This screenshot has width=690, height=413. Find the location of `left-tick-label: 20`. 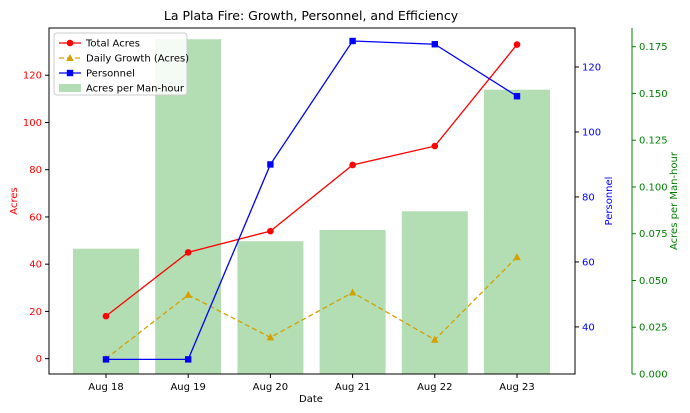

left-tick-label: 20 is located at coordinates (35, 312).